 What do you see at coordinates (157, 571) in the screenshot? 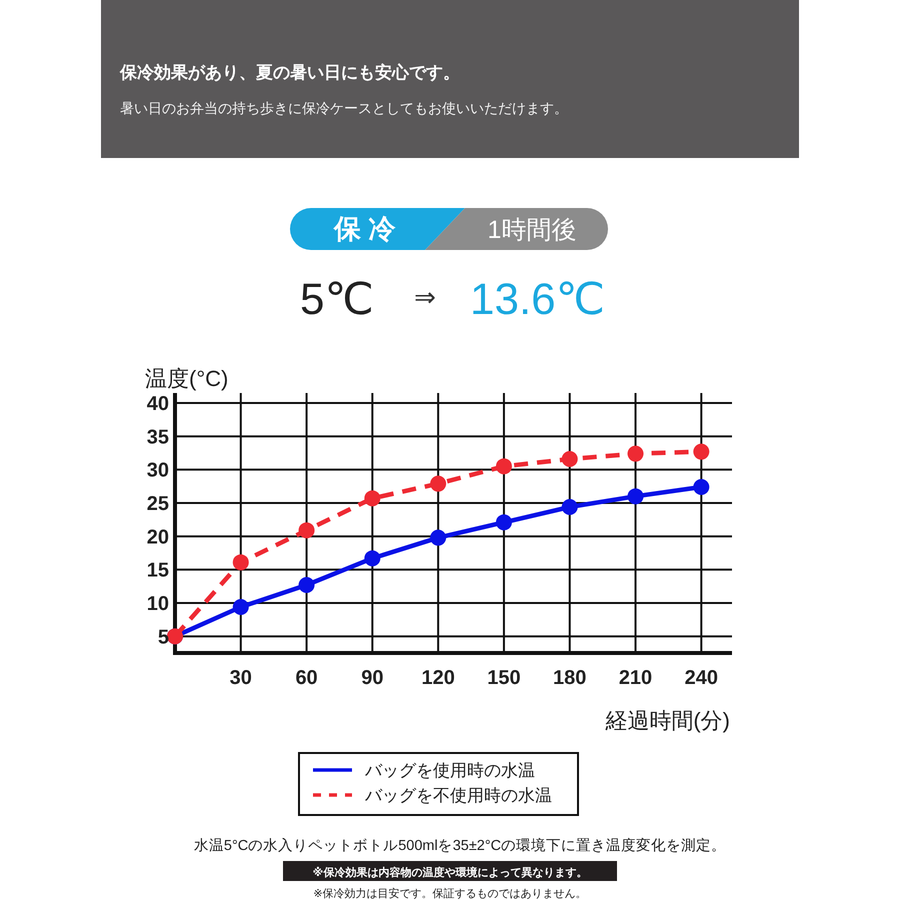
I see `ytick: 15` at bounding box center [157, 571].